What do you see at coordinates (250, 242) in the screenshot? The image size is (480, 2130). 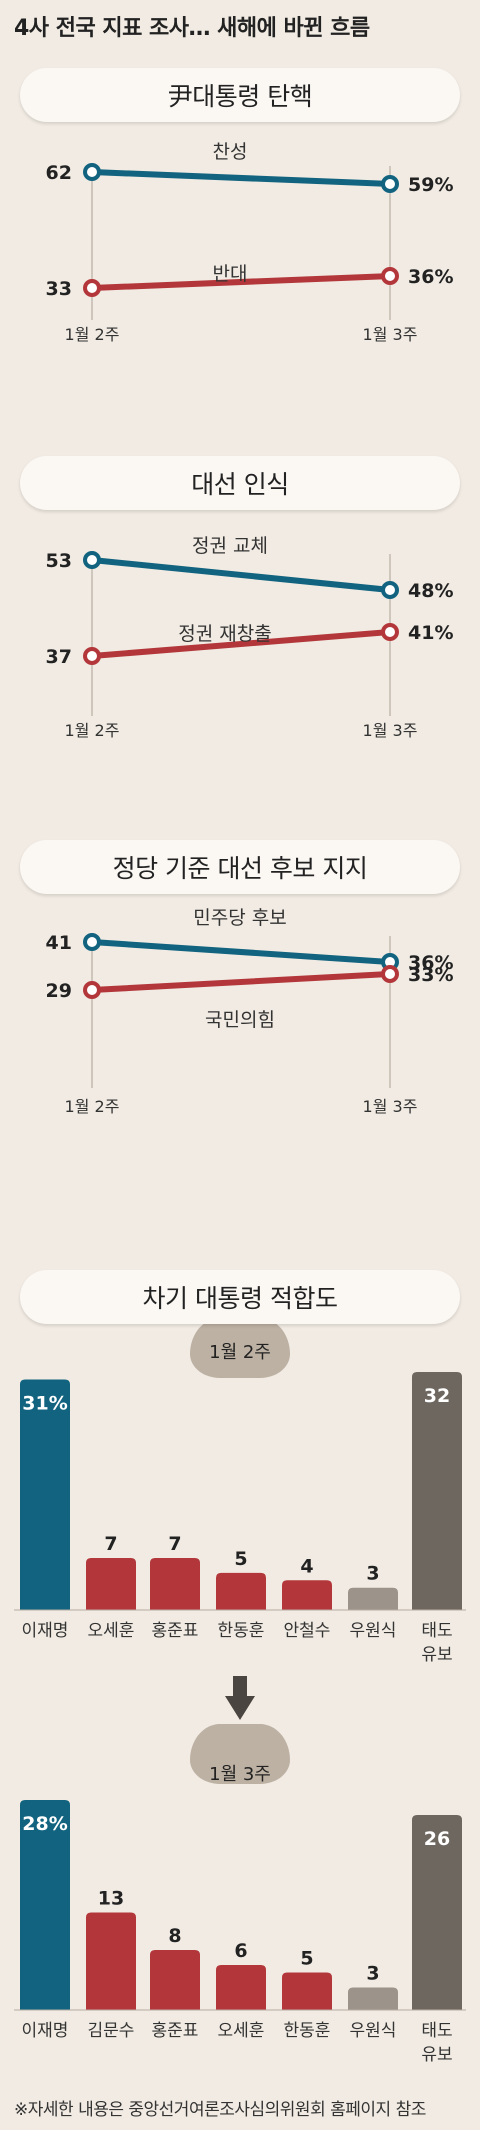 I see `line-chart-impeachment: 1월 2주 1월 3주 62 59% 찬성 33 36% 반대` at bounding box center [250, 242].